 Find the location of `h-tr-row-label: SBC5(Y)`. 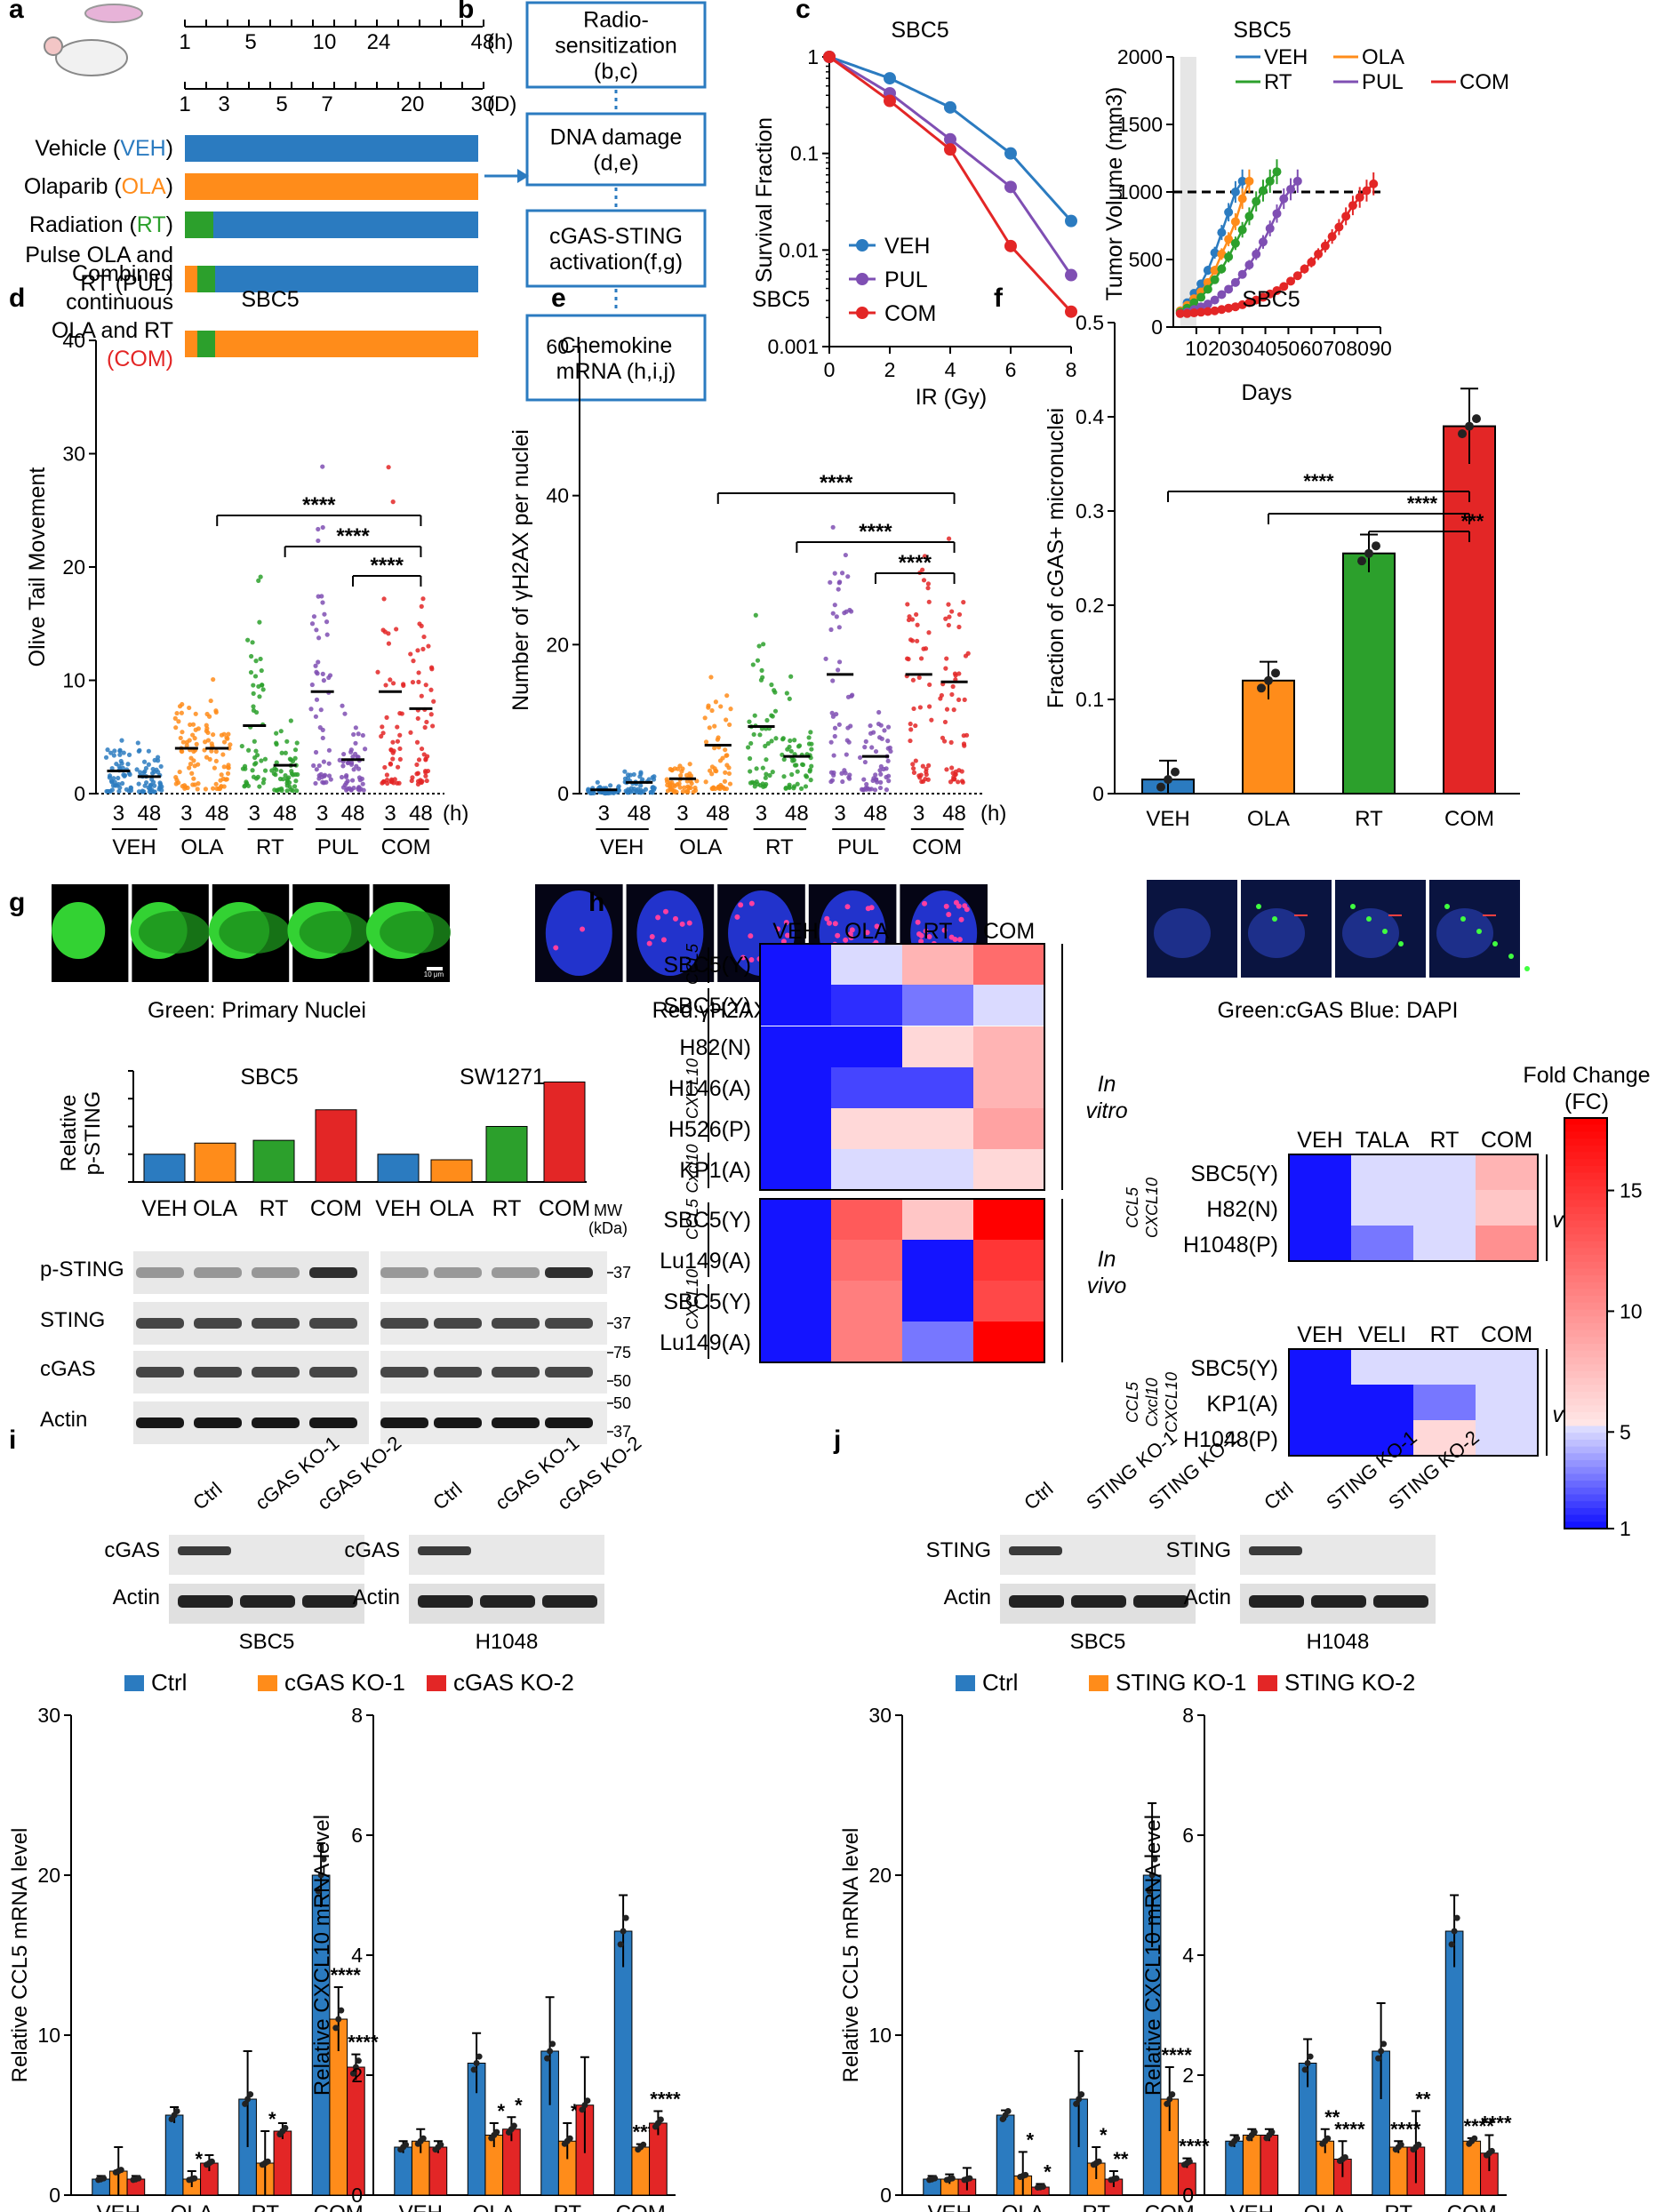

h-tr-row-label: SBC5(Y) is located at coordinates (1234, 1174).